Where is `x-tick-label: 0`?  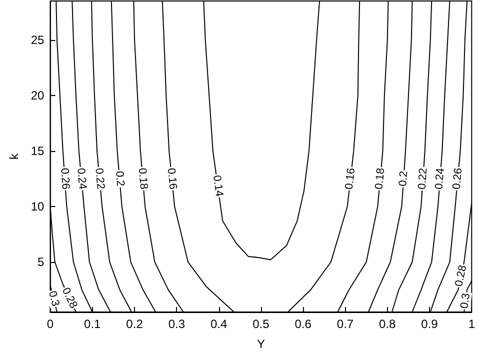 x-tick-label: 0 is located at coordinates (50, 324).